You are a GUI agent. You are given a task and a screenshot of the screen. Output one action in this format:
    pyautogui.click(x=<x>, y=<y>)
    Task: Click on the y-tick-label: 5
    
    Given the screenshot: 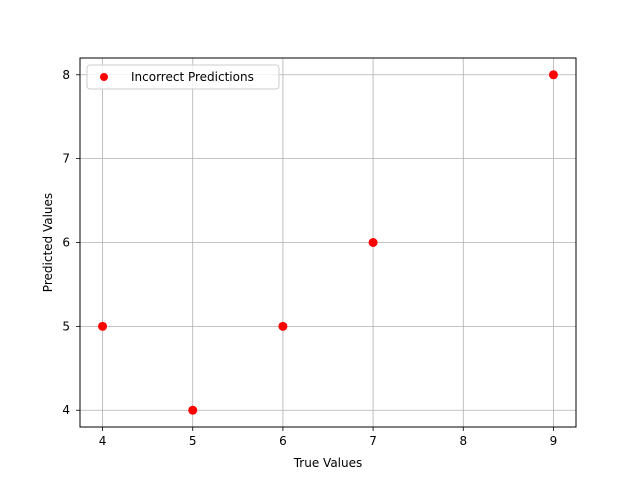 What is the action you would take?
    pyautogui.click(x=66, y=326)
    